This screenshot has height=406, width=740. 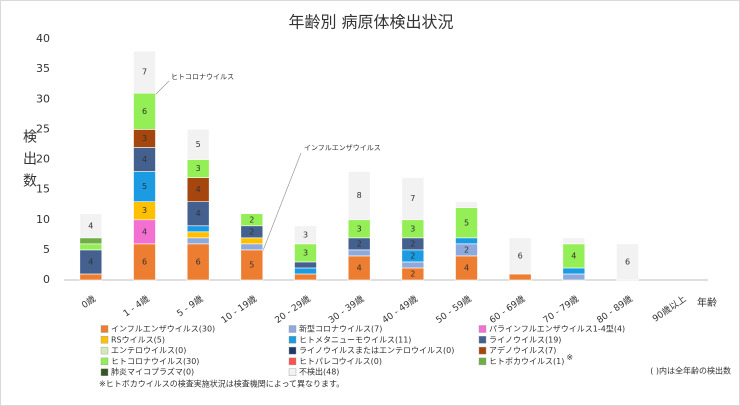 I want to click on data-label: 8, so click(x=359, y=195).